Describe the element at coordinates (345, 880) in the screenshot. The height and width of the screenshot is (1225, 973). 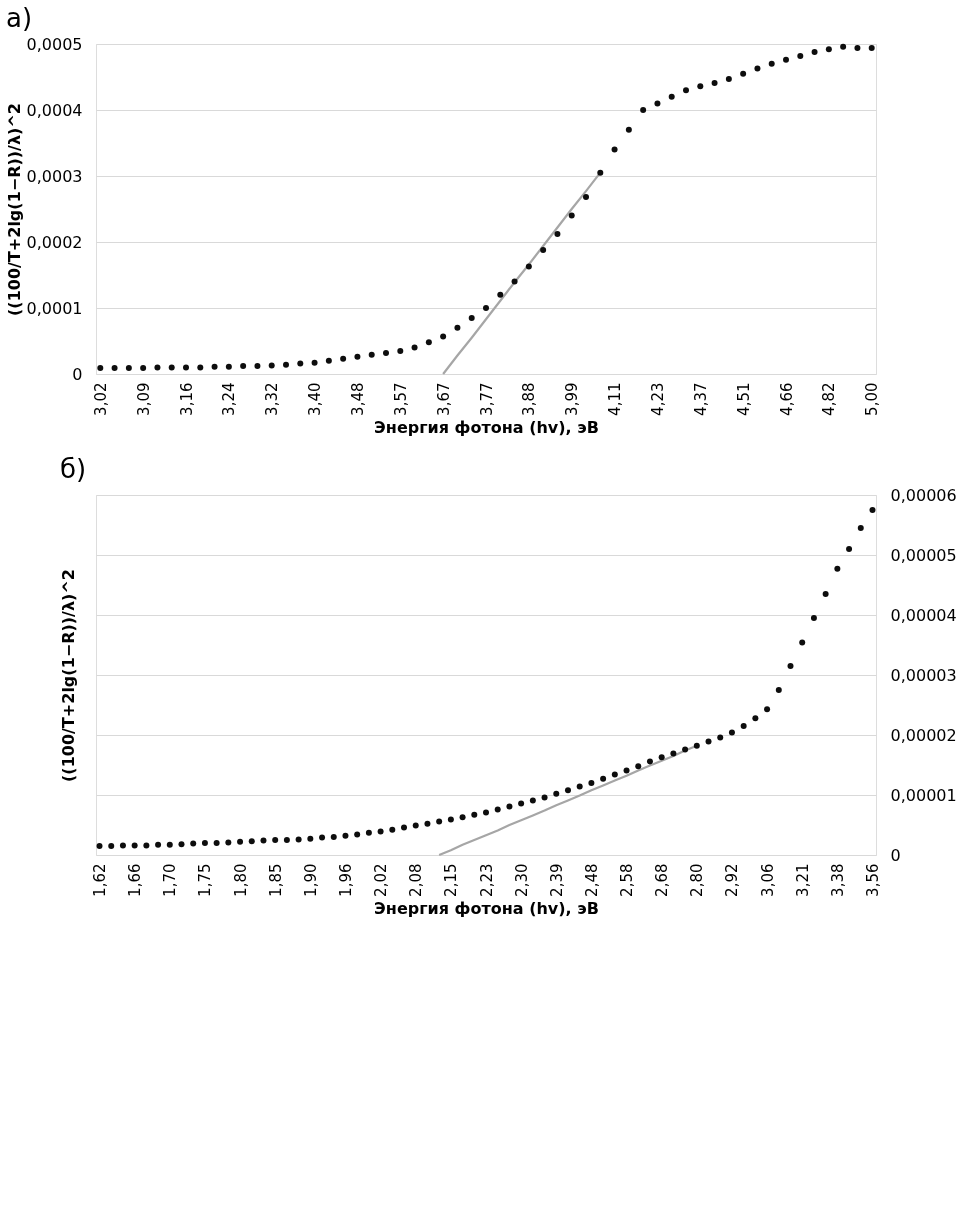
I see `x-tick-label: 1,96` at that location.